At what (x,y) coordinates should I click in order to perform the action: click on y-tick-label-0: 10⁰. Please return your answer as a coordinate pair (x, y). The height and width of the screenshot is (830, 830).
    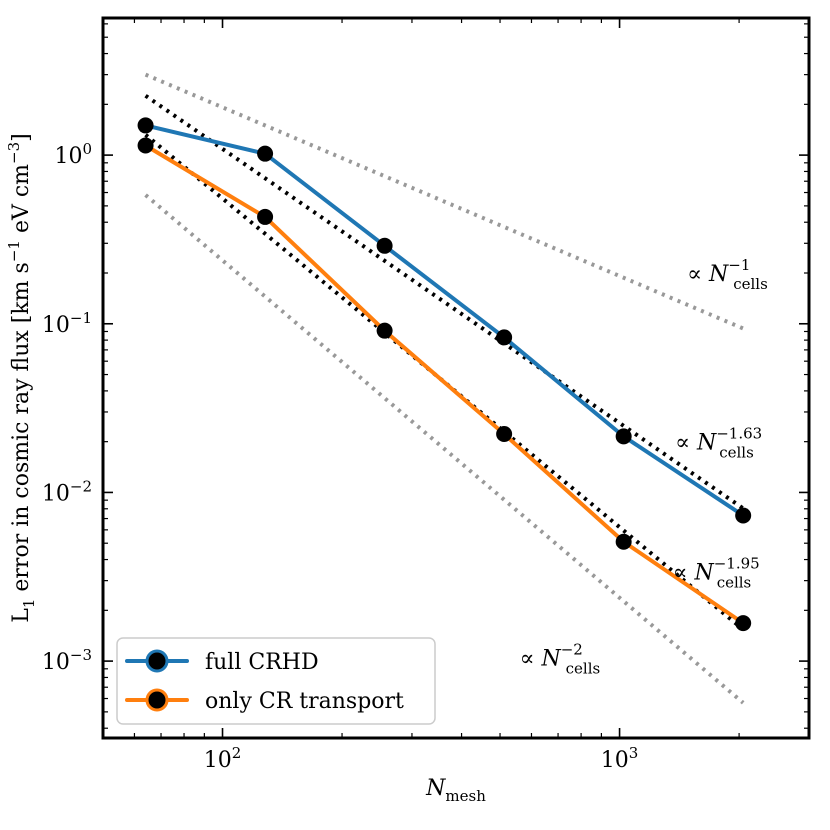
    Looking at the image, I should click on (73, 154).